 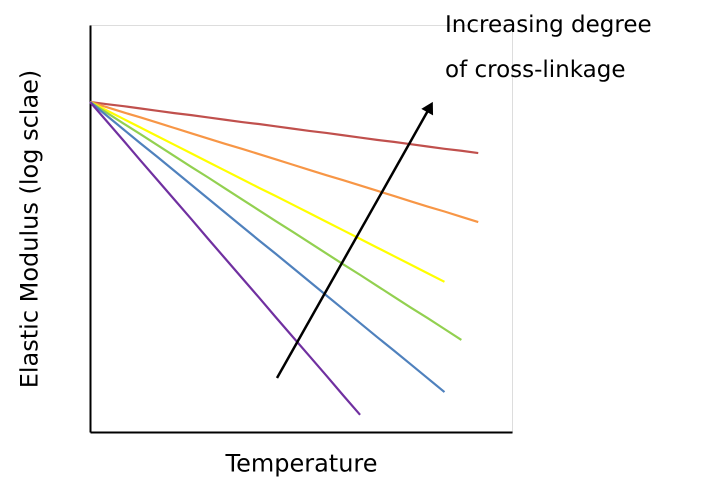 I want to click on x-axis-title: Temperature, so click(x=301, y=464).